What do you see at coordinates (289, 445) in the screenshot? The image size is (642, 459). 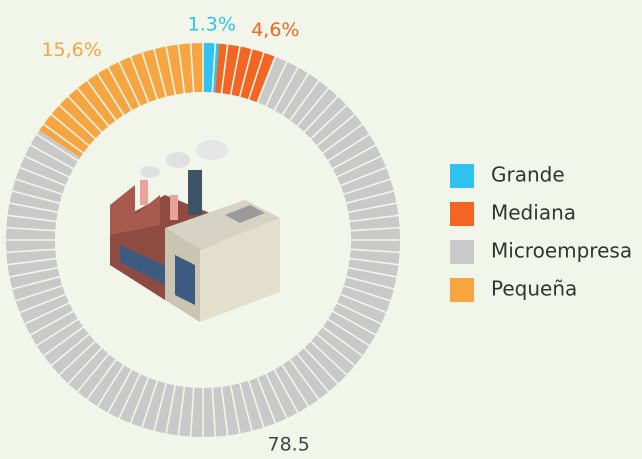 I see `value-label: 78.5` at bounding box center [289, 445].